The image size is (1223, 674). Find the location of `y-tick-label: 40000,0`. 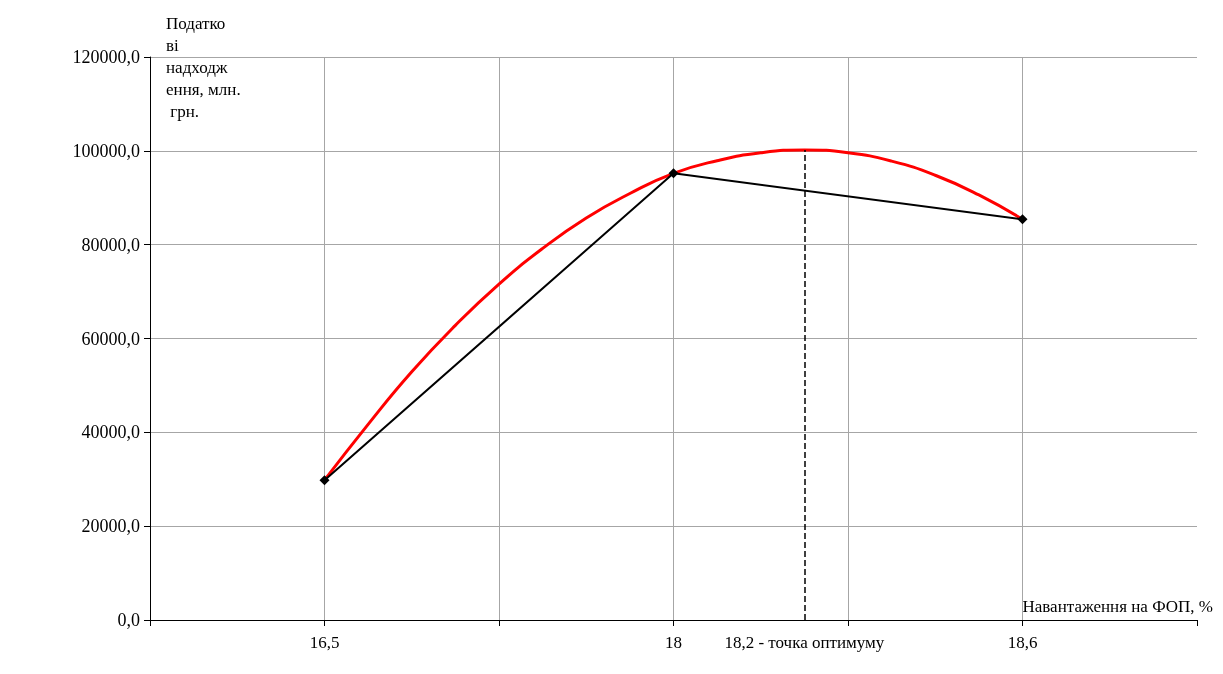

y-tick-label: 40000,0 is located at coordinates (110, 432).